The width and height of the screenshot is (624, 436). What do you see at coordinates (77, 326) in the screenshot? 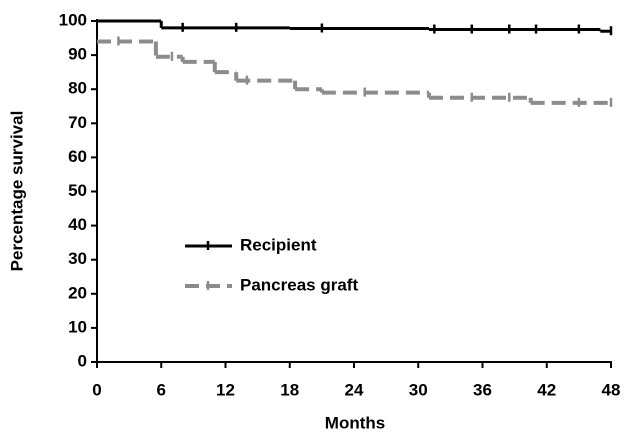
I see `y-tick-label: 10` at bounding box center [77, 326].